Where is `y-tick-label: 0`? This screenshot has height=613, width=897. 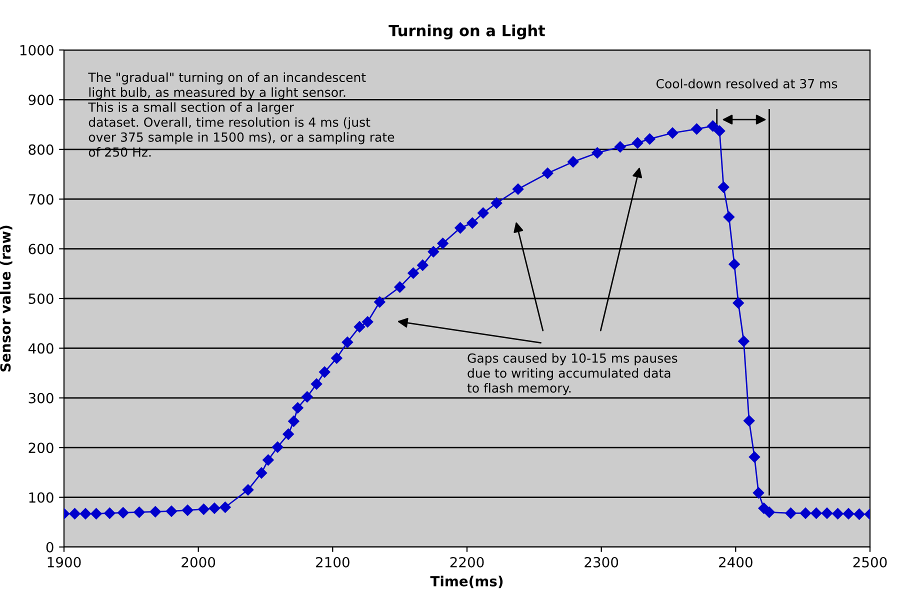 y-tick-label: 0 is located at coordinates (50, 547).